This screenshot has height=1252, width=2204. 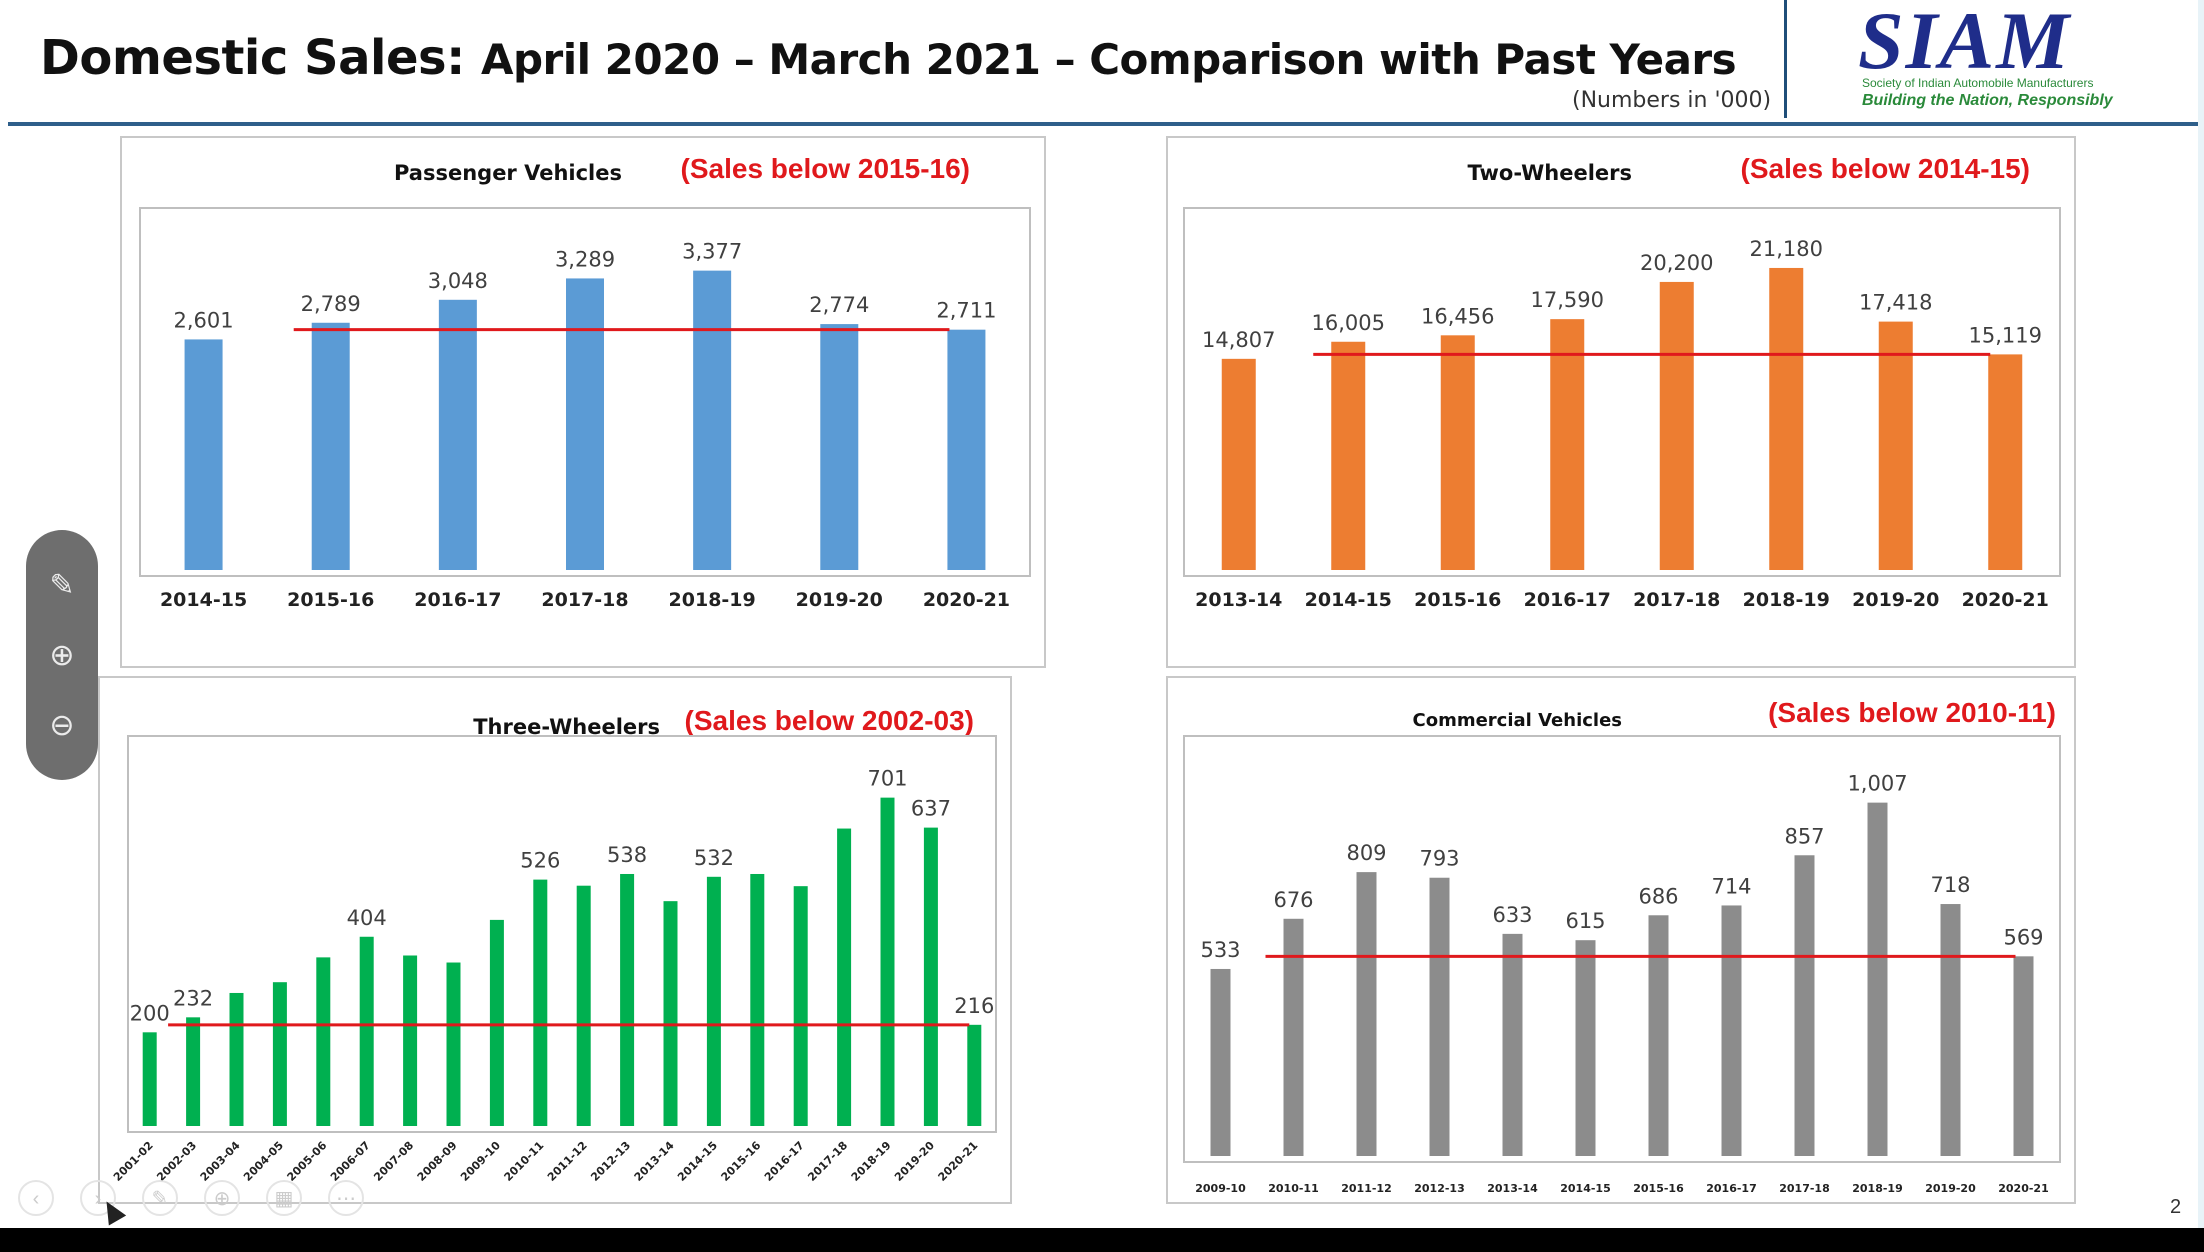 I want to click on zoom-out-icon: ⊖, so click(x=62, y=725).